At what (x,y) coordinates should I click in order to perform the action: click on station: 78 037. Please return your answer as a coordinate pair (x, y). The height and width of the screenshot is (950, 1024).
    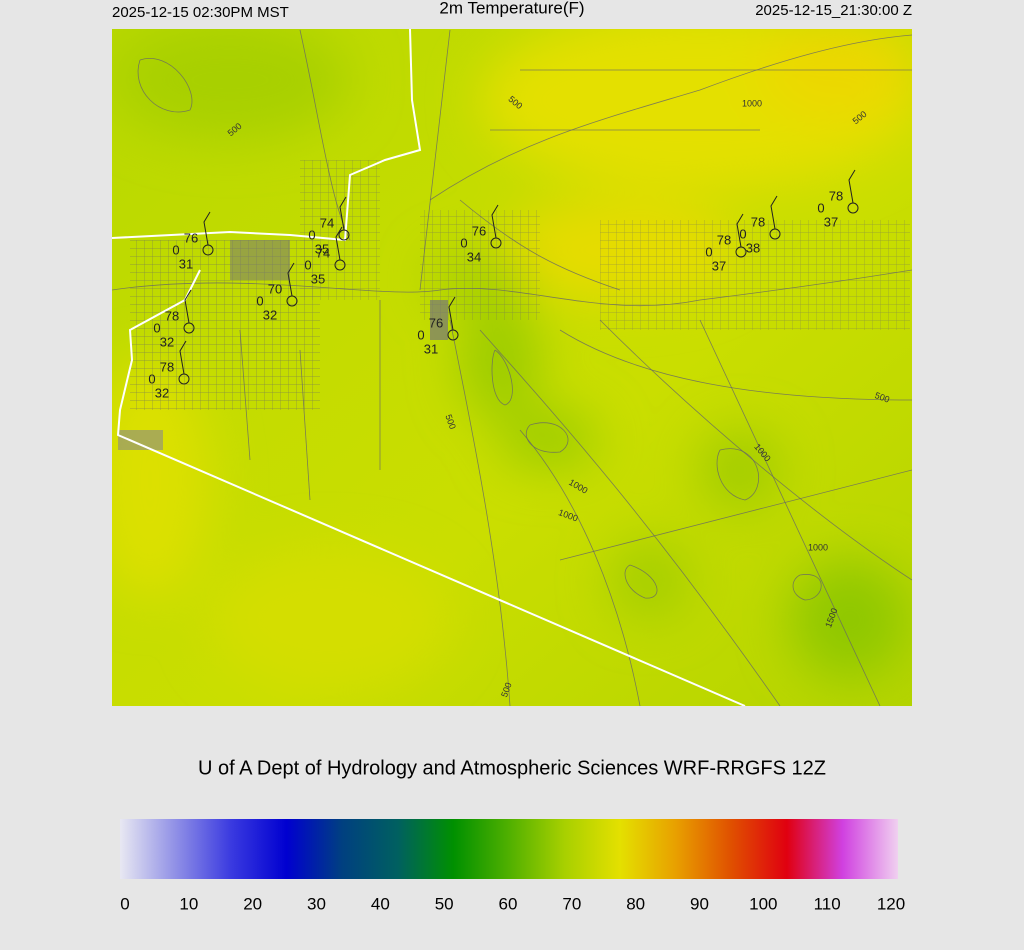
    Looking at the image, I should click on (838, 199).